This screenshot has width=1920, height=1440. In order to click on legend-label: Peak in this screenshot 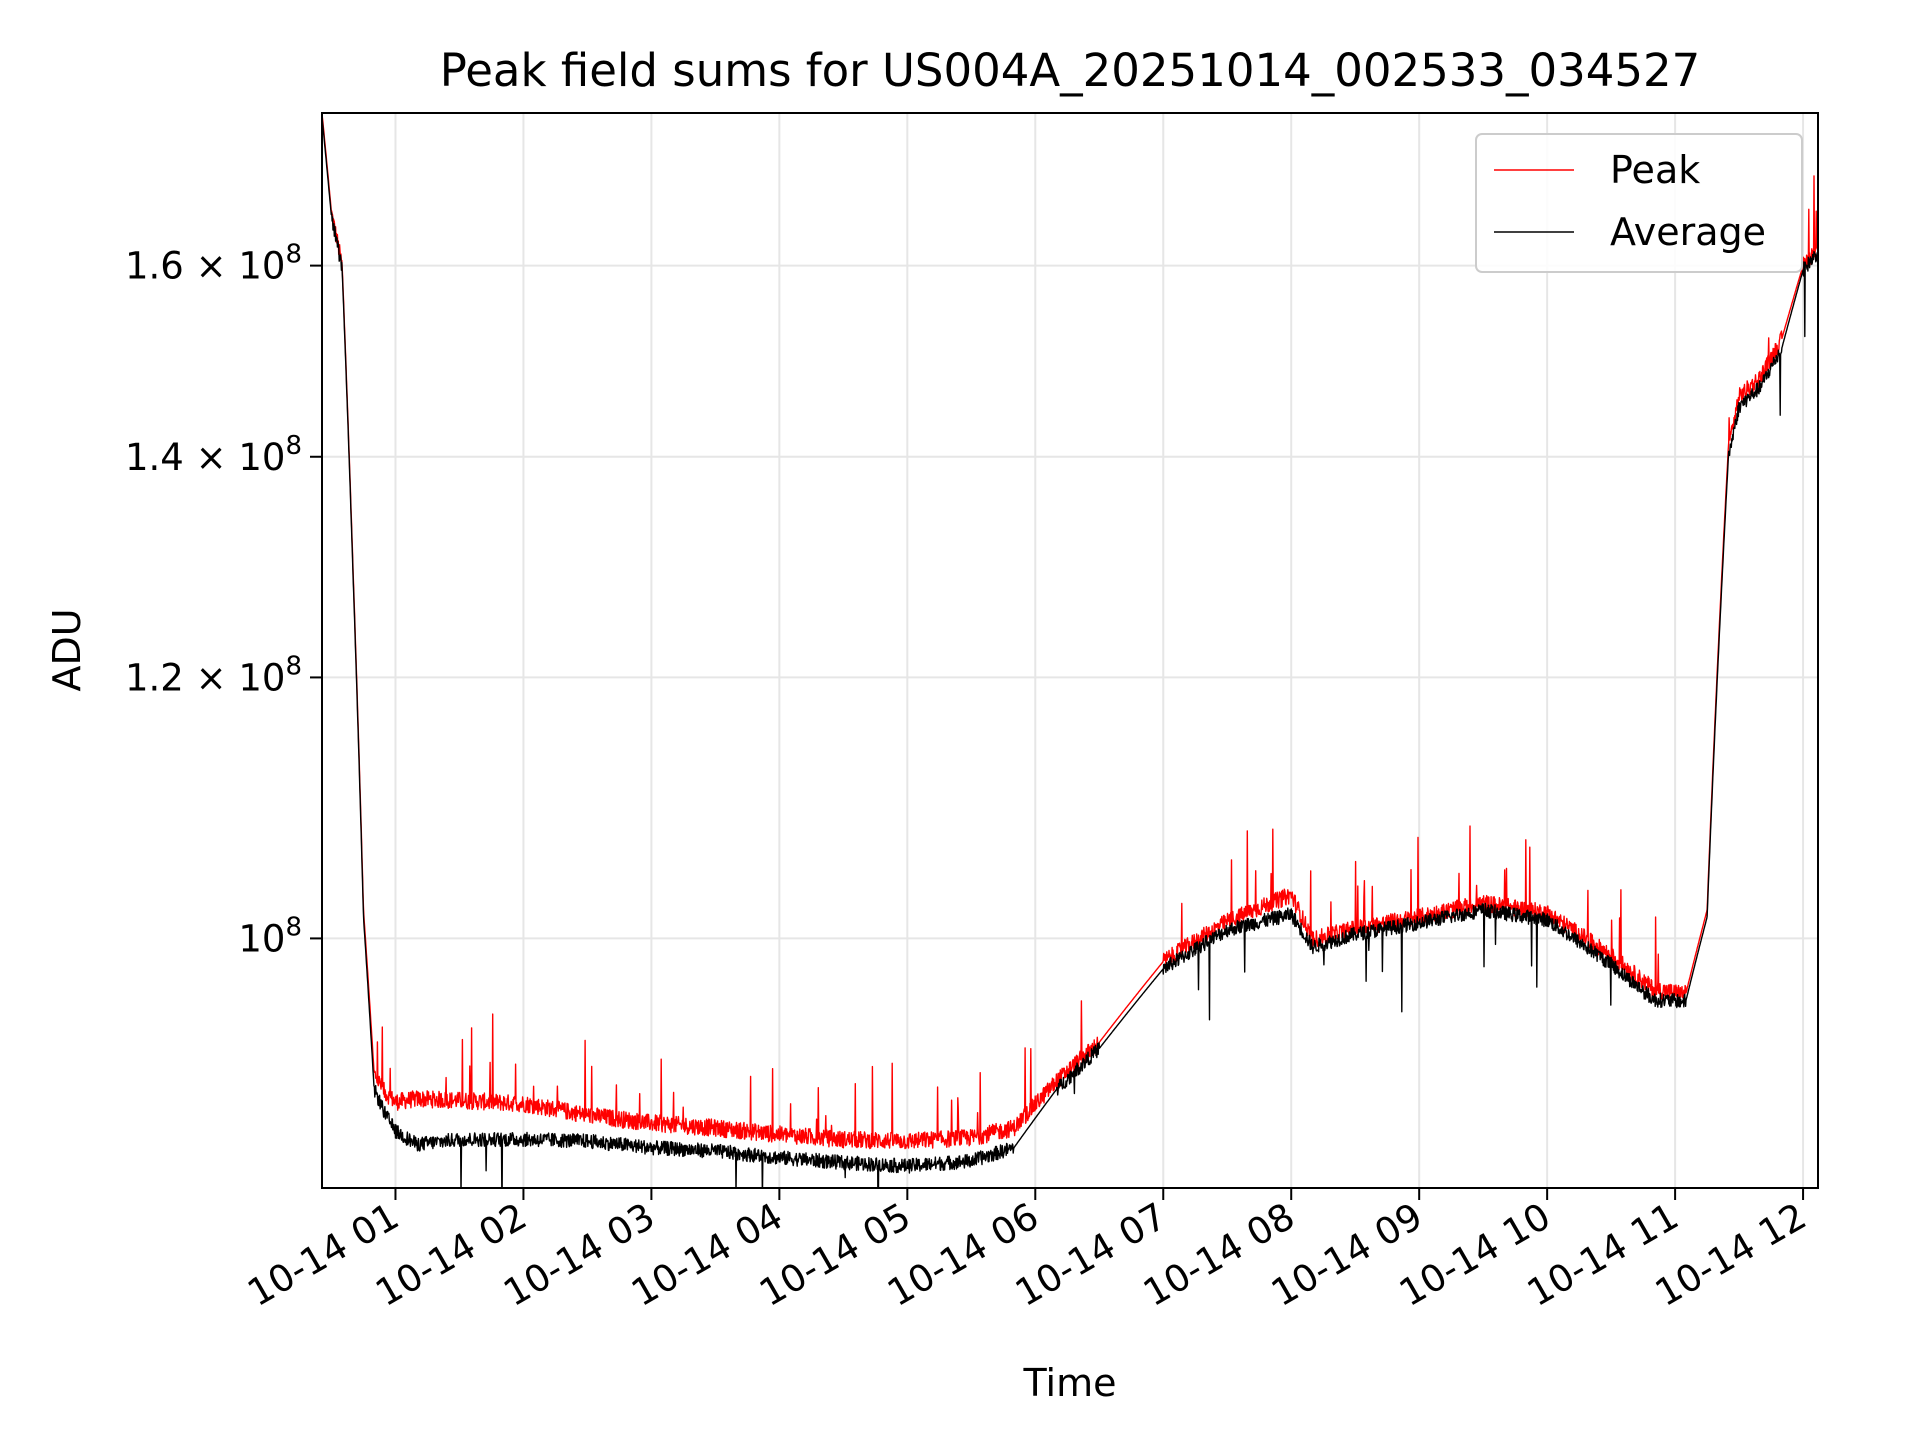, I will do `click(1655, 170)`.